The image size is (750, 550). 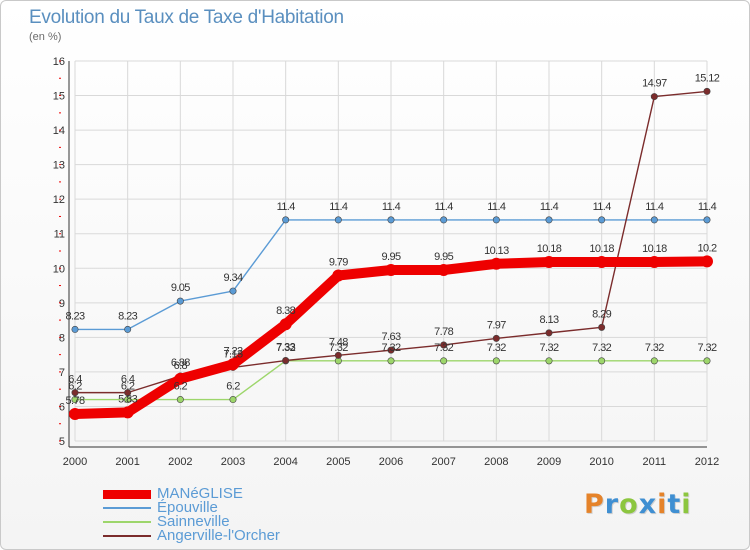 What do you see at coordinates (62, 373) in the screenshot?
I see `y-tick-label: 7` at bounding box center [62, 373].